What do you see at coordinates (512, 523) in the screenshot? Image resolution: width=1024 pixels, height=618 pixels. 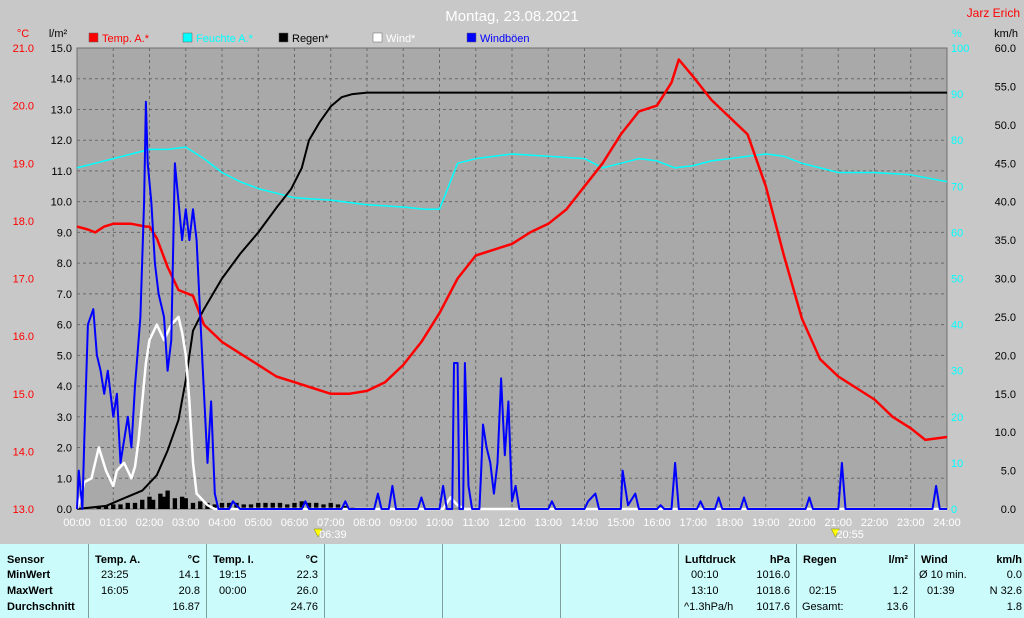 I see `x-tick-label: 12:00` at bounding box center [512, 523].